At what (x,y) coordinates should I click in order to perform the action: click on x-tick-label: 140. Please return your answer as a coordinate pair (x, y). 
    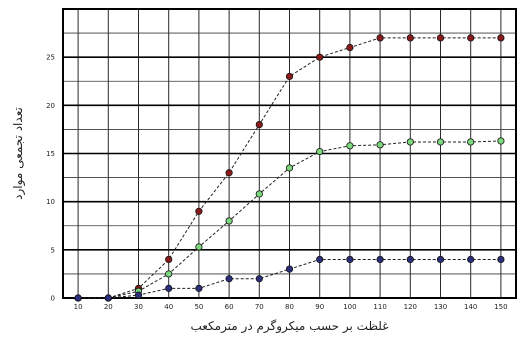
    Looking at the image, I should click on (470, 307).